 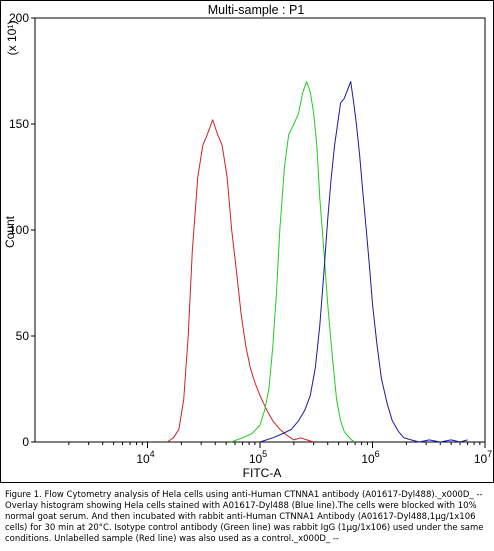 I want to click on x-axis-label: FITC-A, so click(x=262, y=473).